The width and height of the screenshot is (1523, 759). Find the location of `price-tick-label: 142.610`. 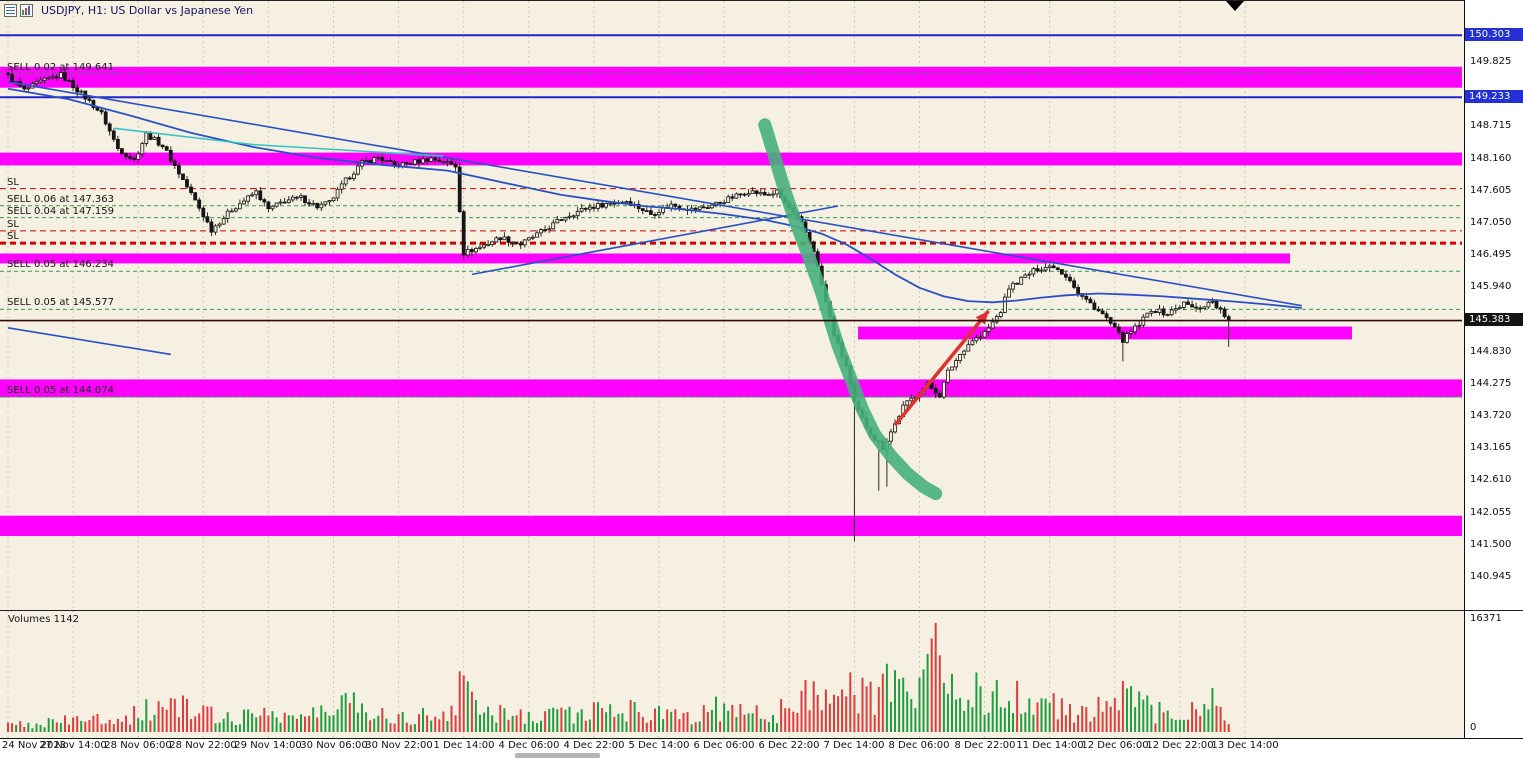

price-tick-label: 142.610 is located at coordinates (1491, 479).